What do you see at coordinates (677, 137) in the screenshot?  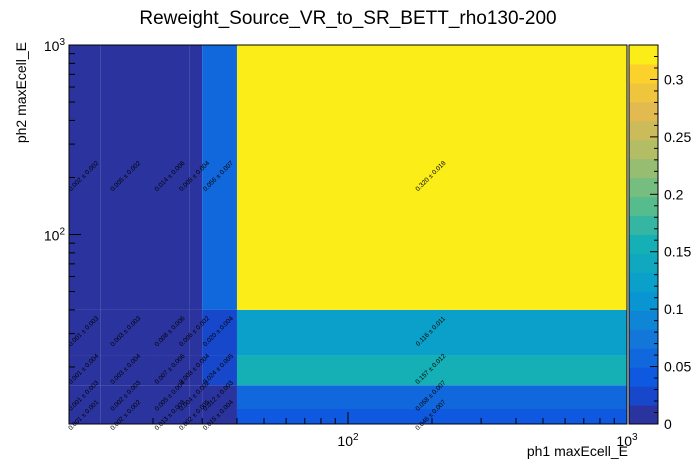 I see `colorbar-tick-label: 0.25` at bounding box center [677, 137].